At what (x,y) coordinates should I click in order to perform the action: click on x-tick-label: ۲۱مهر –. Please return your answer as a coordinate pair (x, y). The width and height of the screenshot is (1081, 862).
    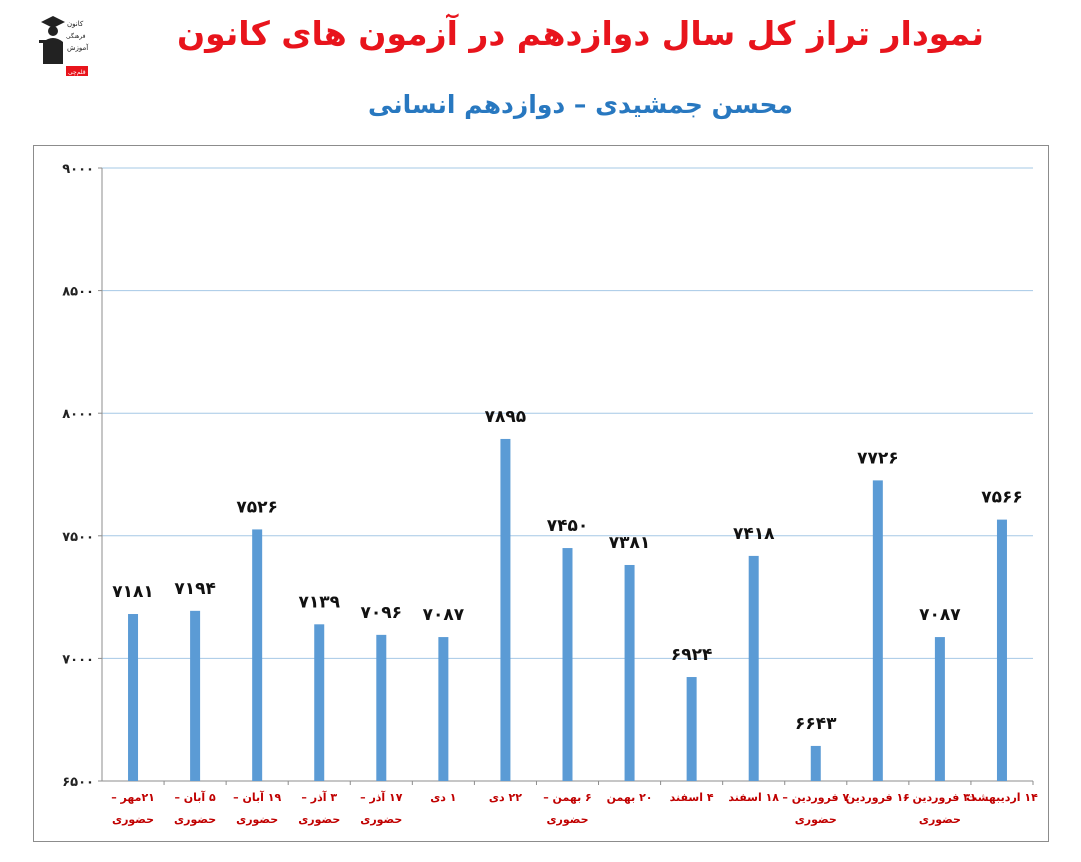
    Looking at the image, I should click on (133, 797).